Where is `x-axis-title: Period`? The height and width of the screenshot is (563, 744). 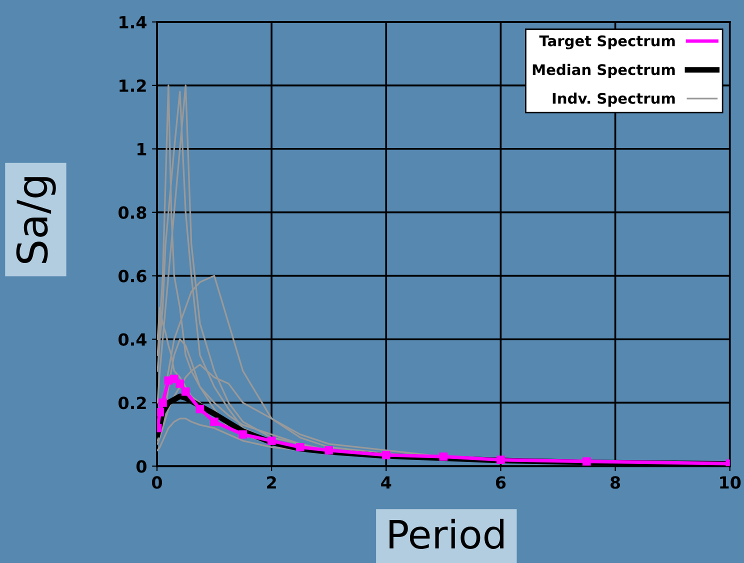
x-axis-title: Period is located at coordinates (447, 533).